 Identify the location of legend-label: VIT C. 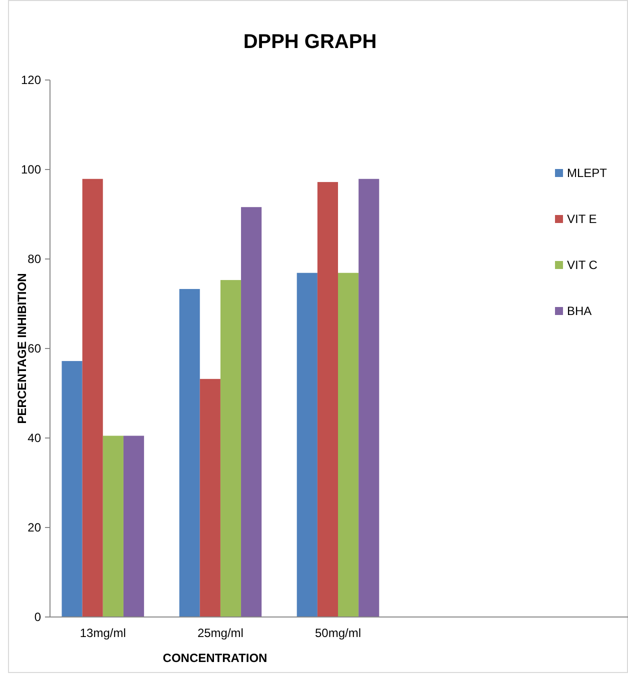
(582, 265).